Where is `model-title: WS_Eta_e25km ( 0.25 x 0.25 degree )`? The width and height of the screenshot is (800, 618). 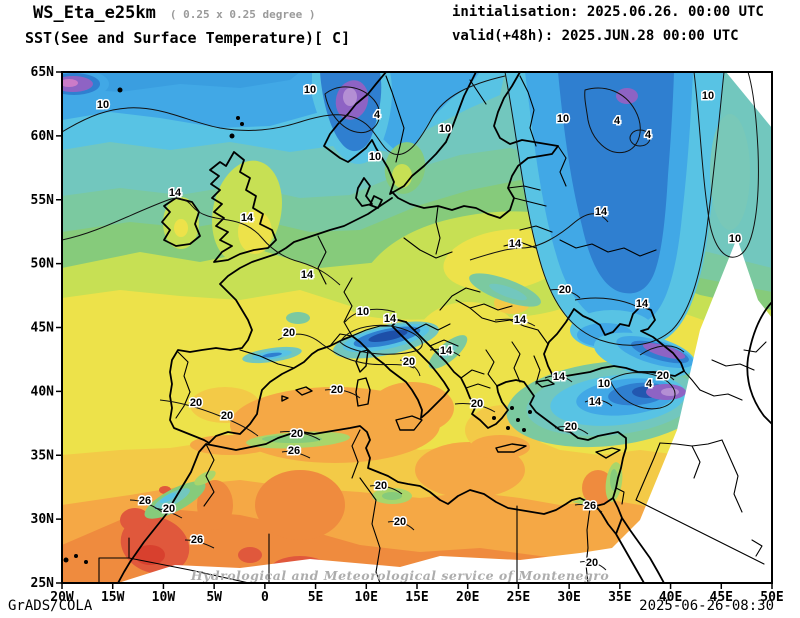 model-title: WS_Eta_e25km ( 0.25 x 0.25 degree ) is located at coordinates (174, 13).